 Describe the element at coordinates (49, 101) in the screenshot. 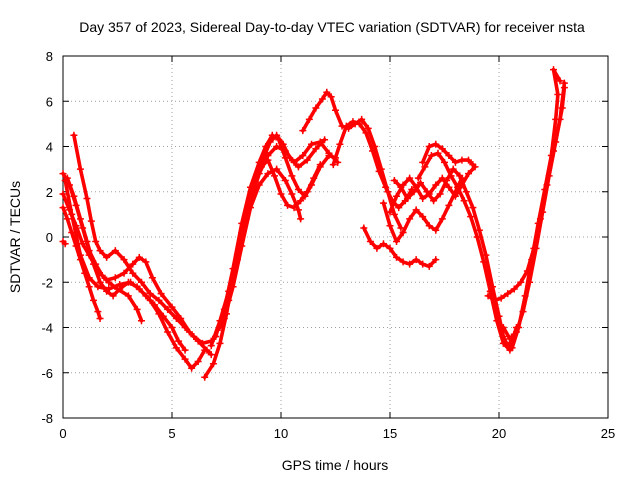

I see `y-tick-label: 6` at that location.